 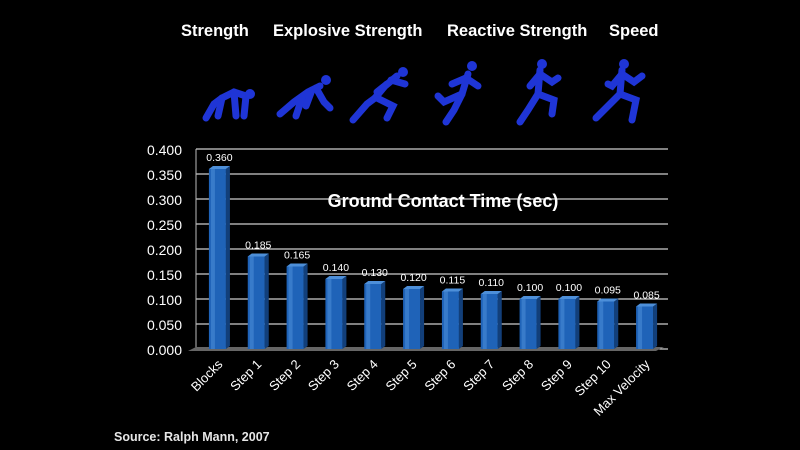 I want to click on phase-label-strength: Strength, so click(x=215, y=31).